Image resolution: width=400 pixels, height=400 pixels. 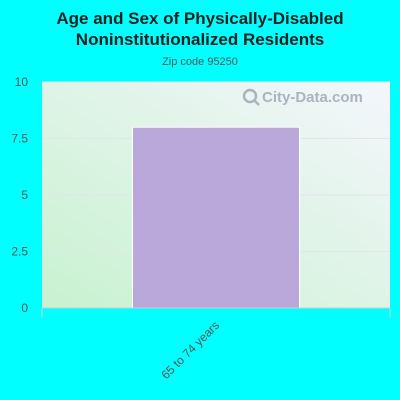 I want to click on chart-title-line-2: Noninstitutionalized Residents, so click(x=200, y=39).